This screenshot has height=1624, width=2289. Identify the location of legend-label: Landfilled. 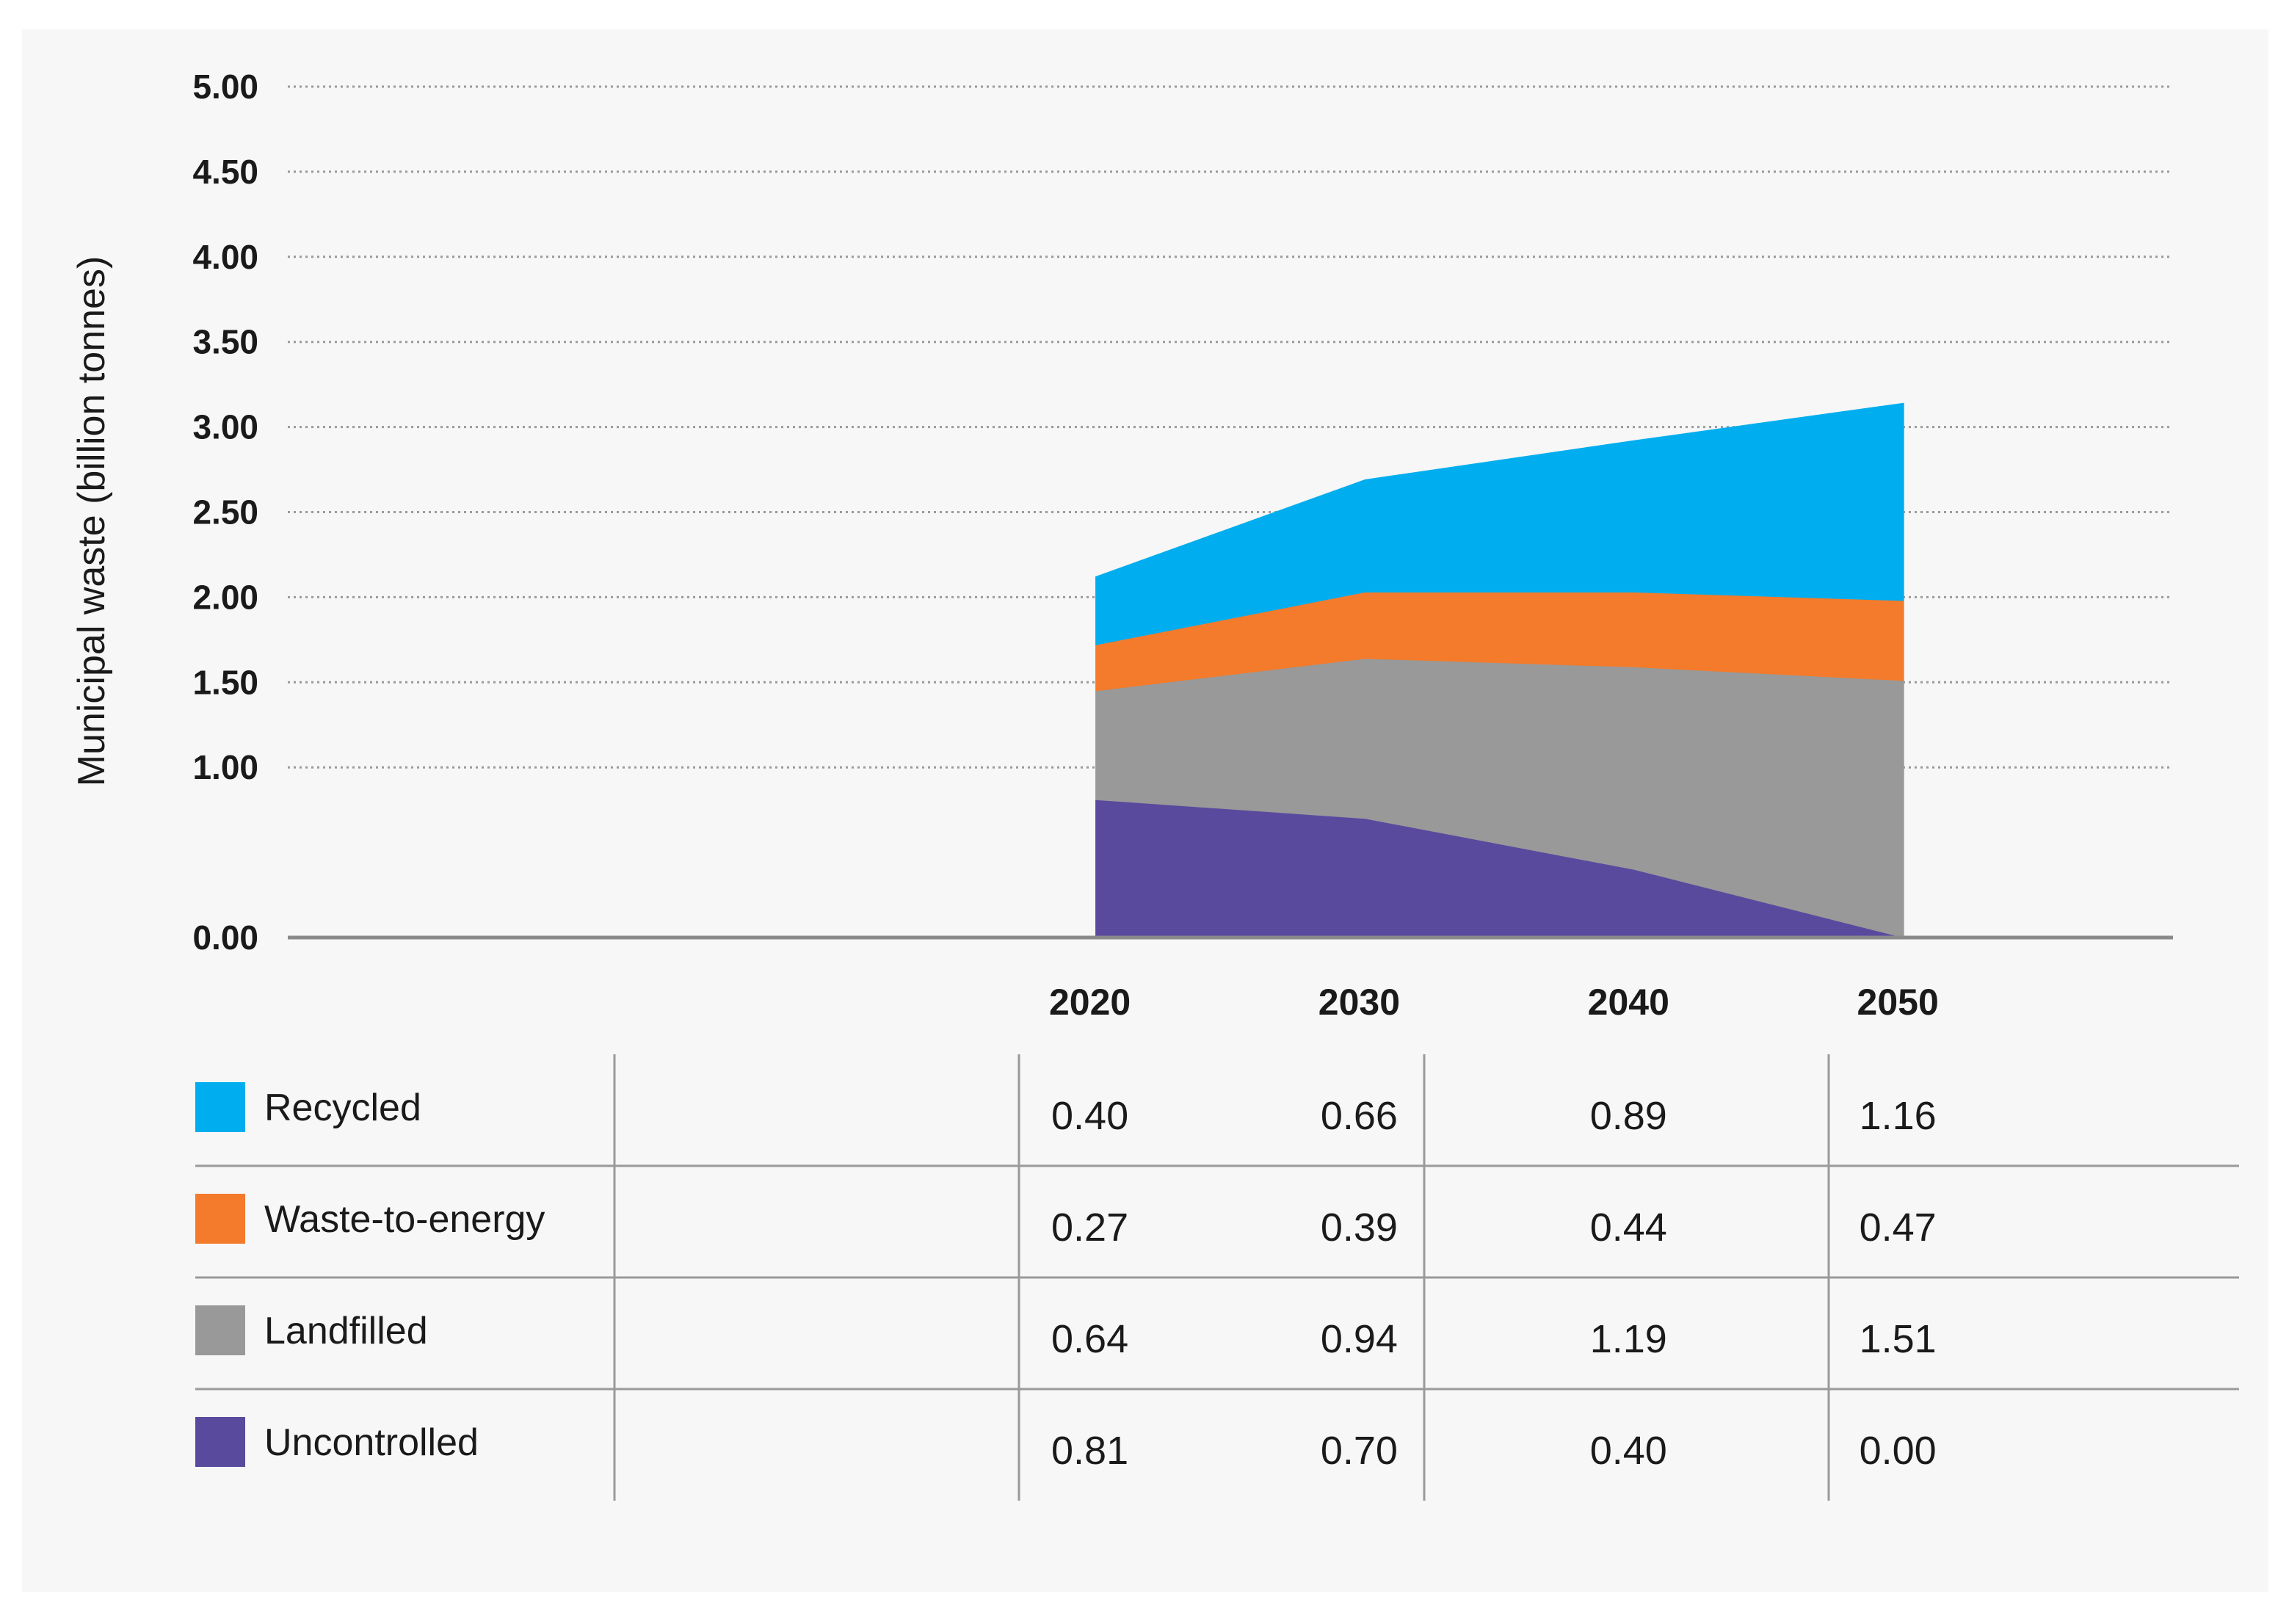
(346, 1331).